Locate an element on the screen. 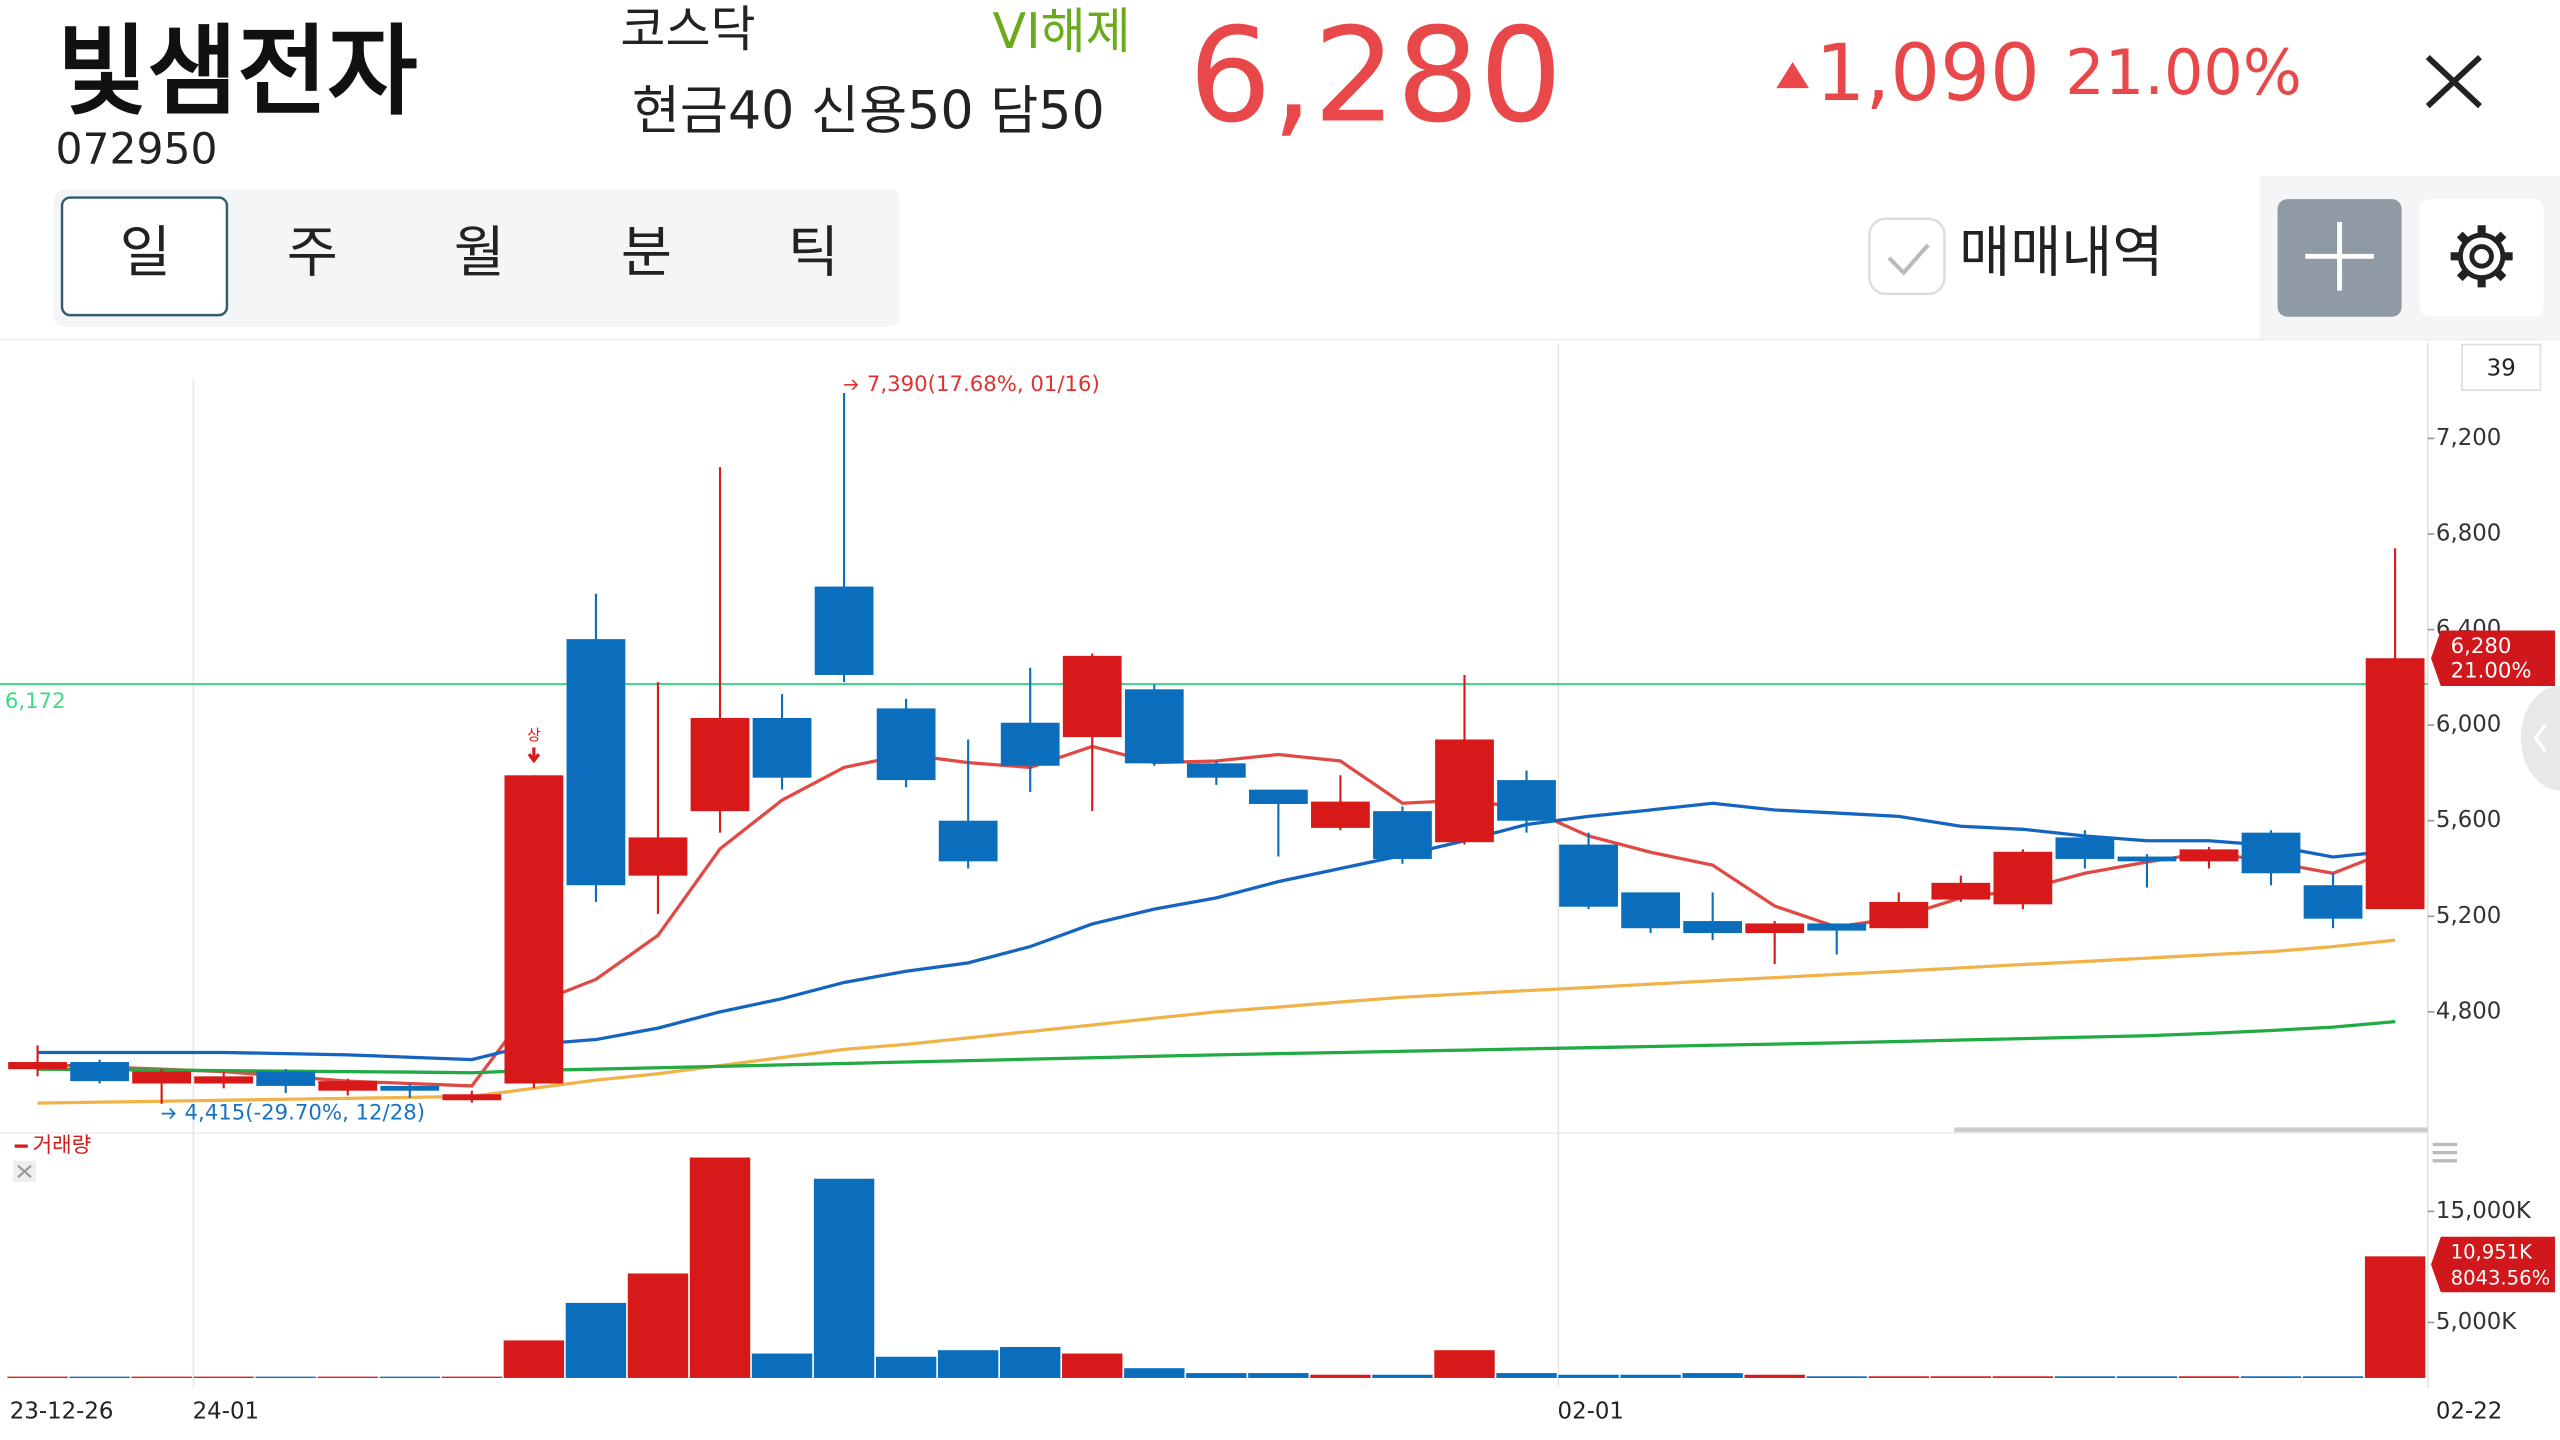 This screenshot has width=2560, height=1440. tab-bar is located at coordinates (476, 258).